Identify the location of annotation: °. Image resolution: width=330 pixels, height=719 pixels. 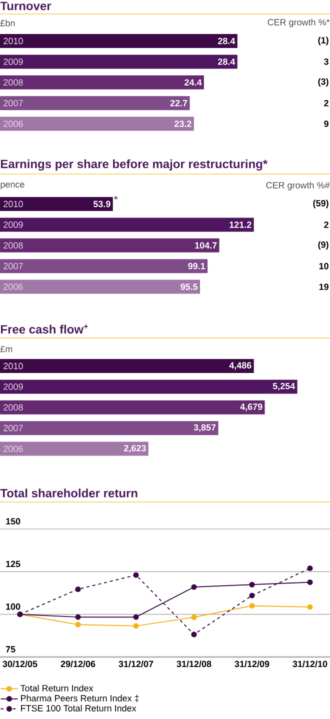
(116, 198).